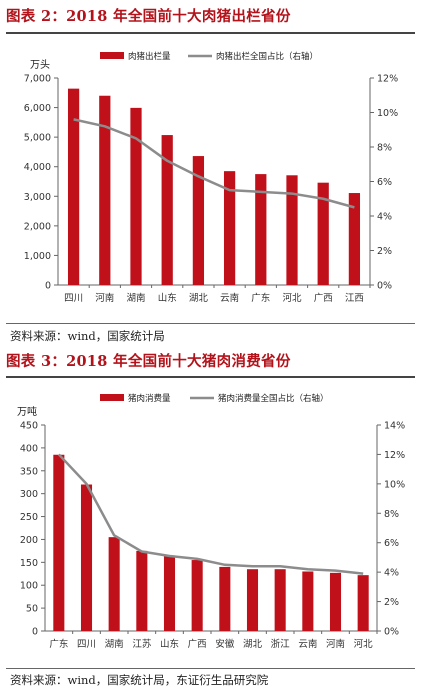  Describe the element at coordinates (32, 609) in the screenshot. I see `left-axis-tick-label: 50` at that location.